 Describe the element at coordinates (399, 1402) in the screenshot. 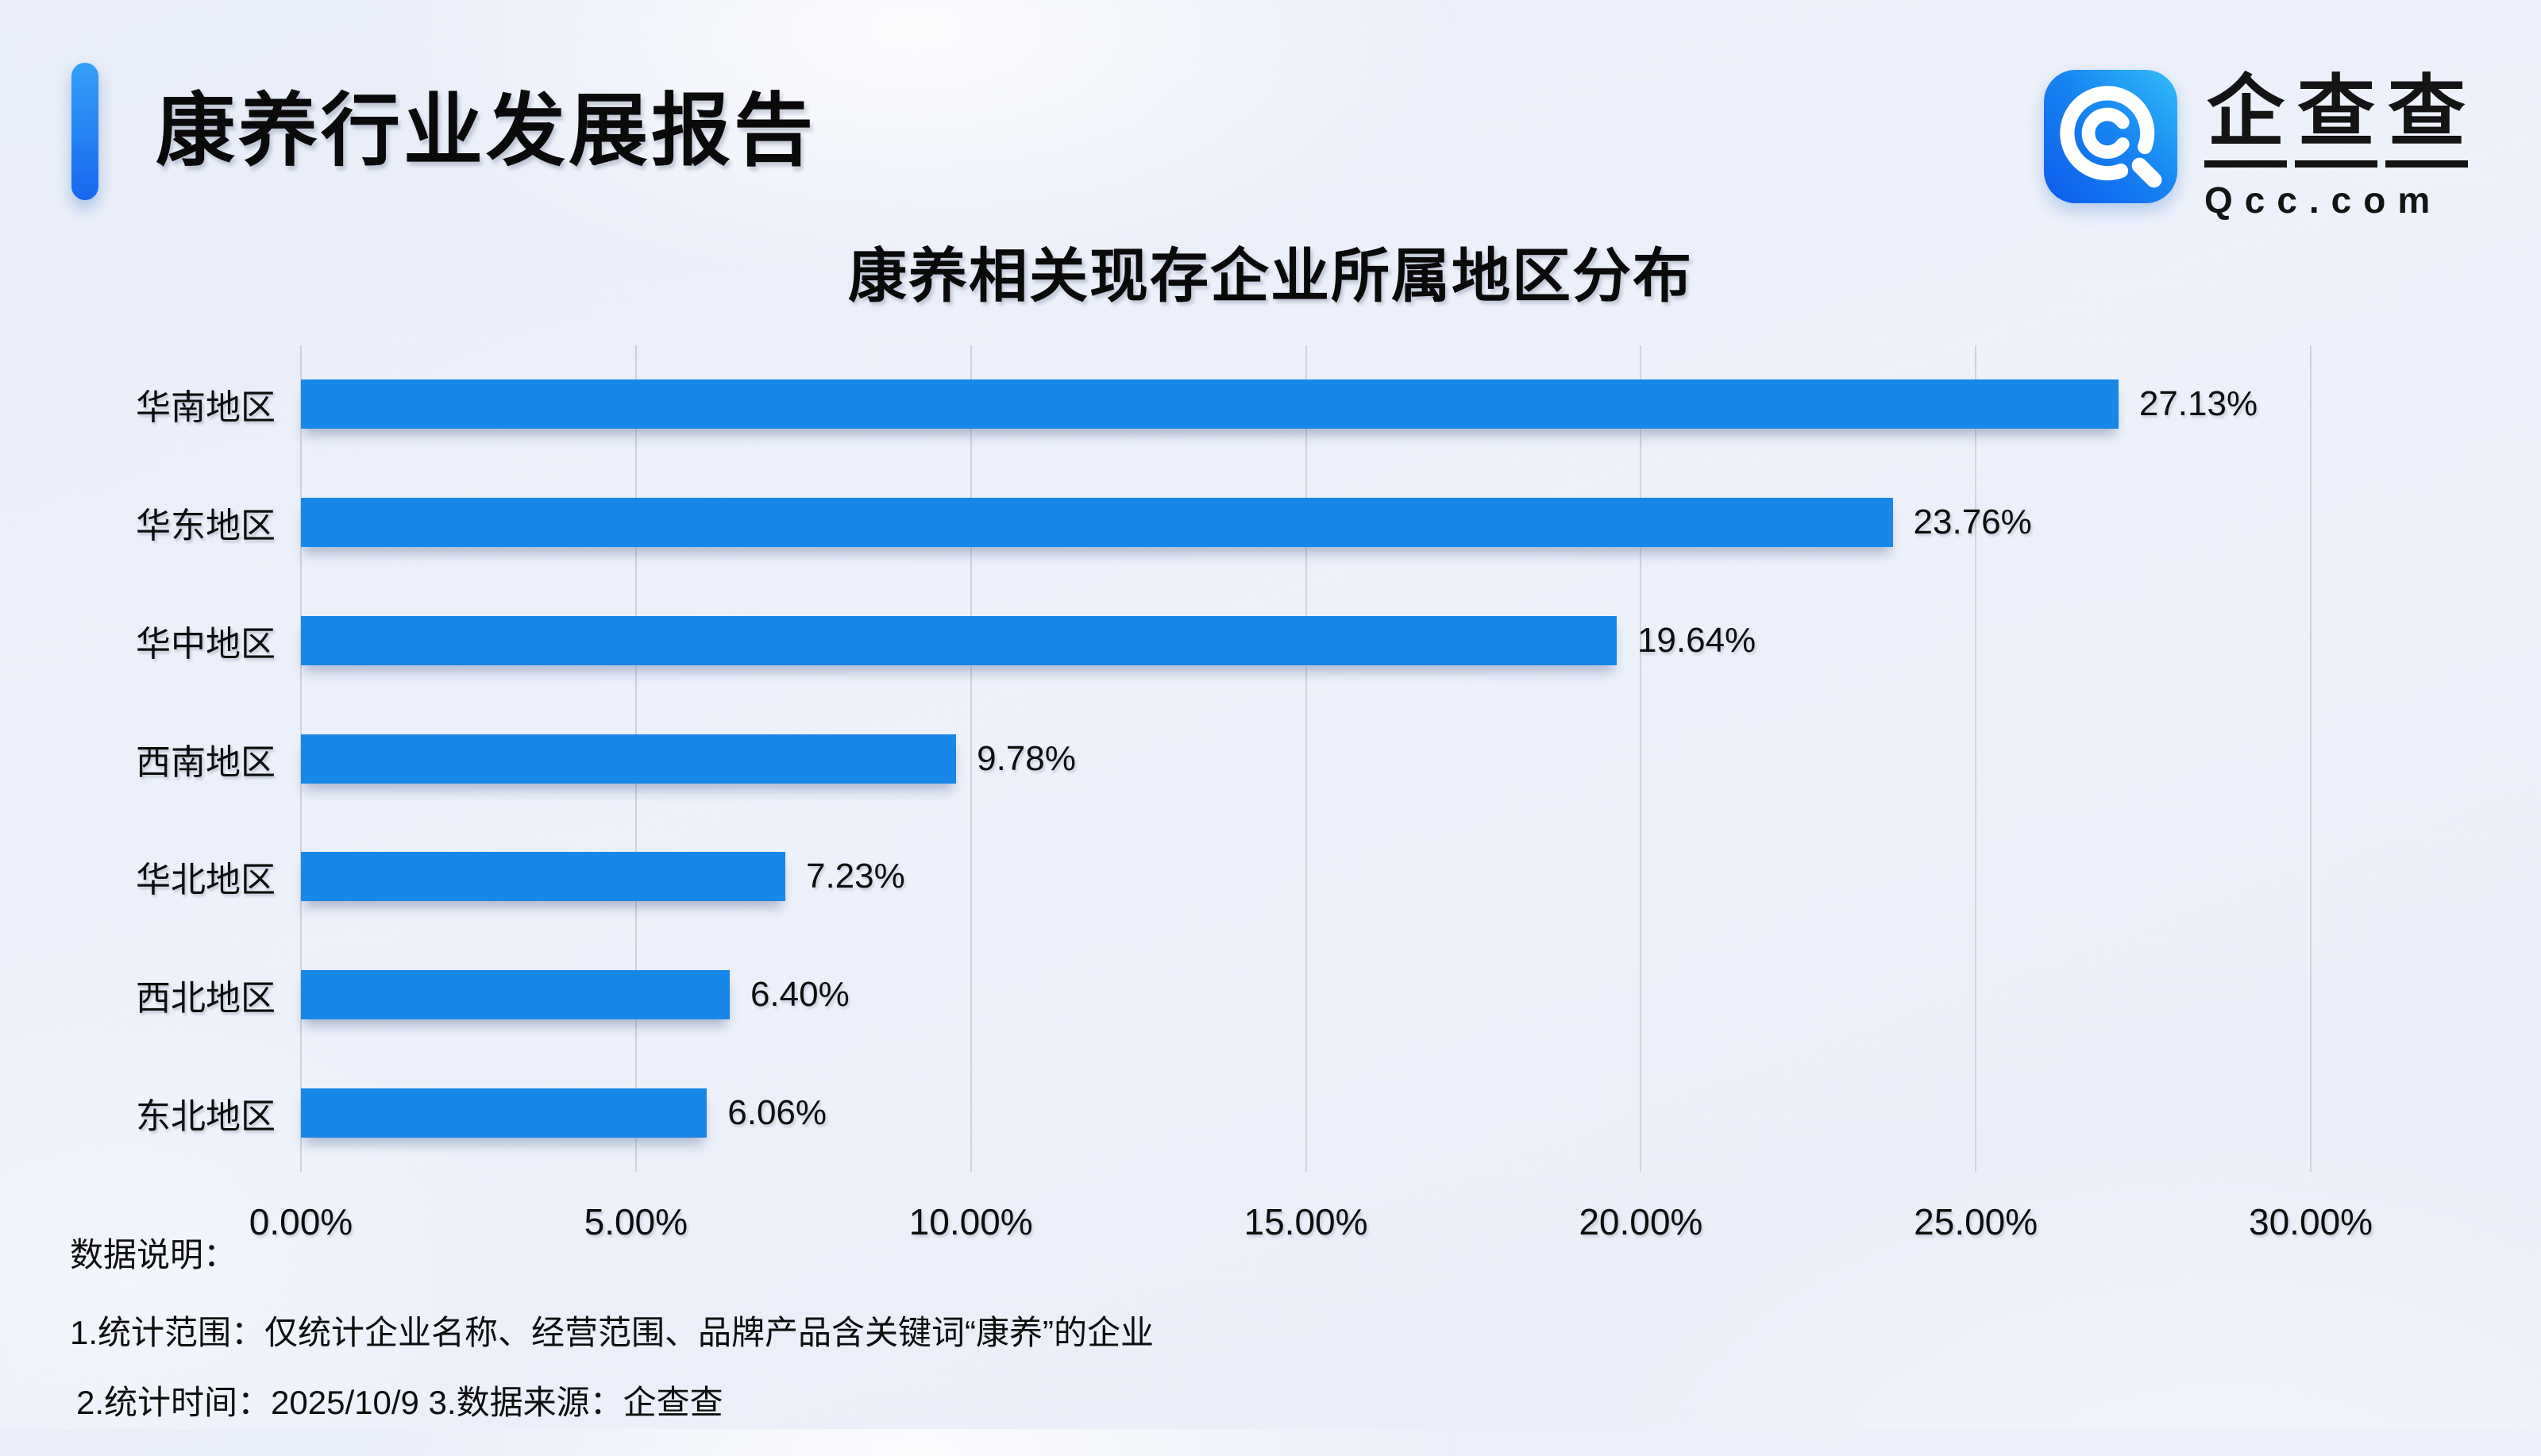

I see `footnote-line: 2.统计时间：2025/10/9 3.数据来源：企查查` at that location.